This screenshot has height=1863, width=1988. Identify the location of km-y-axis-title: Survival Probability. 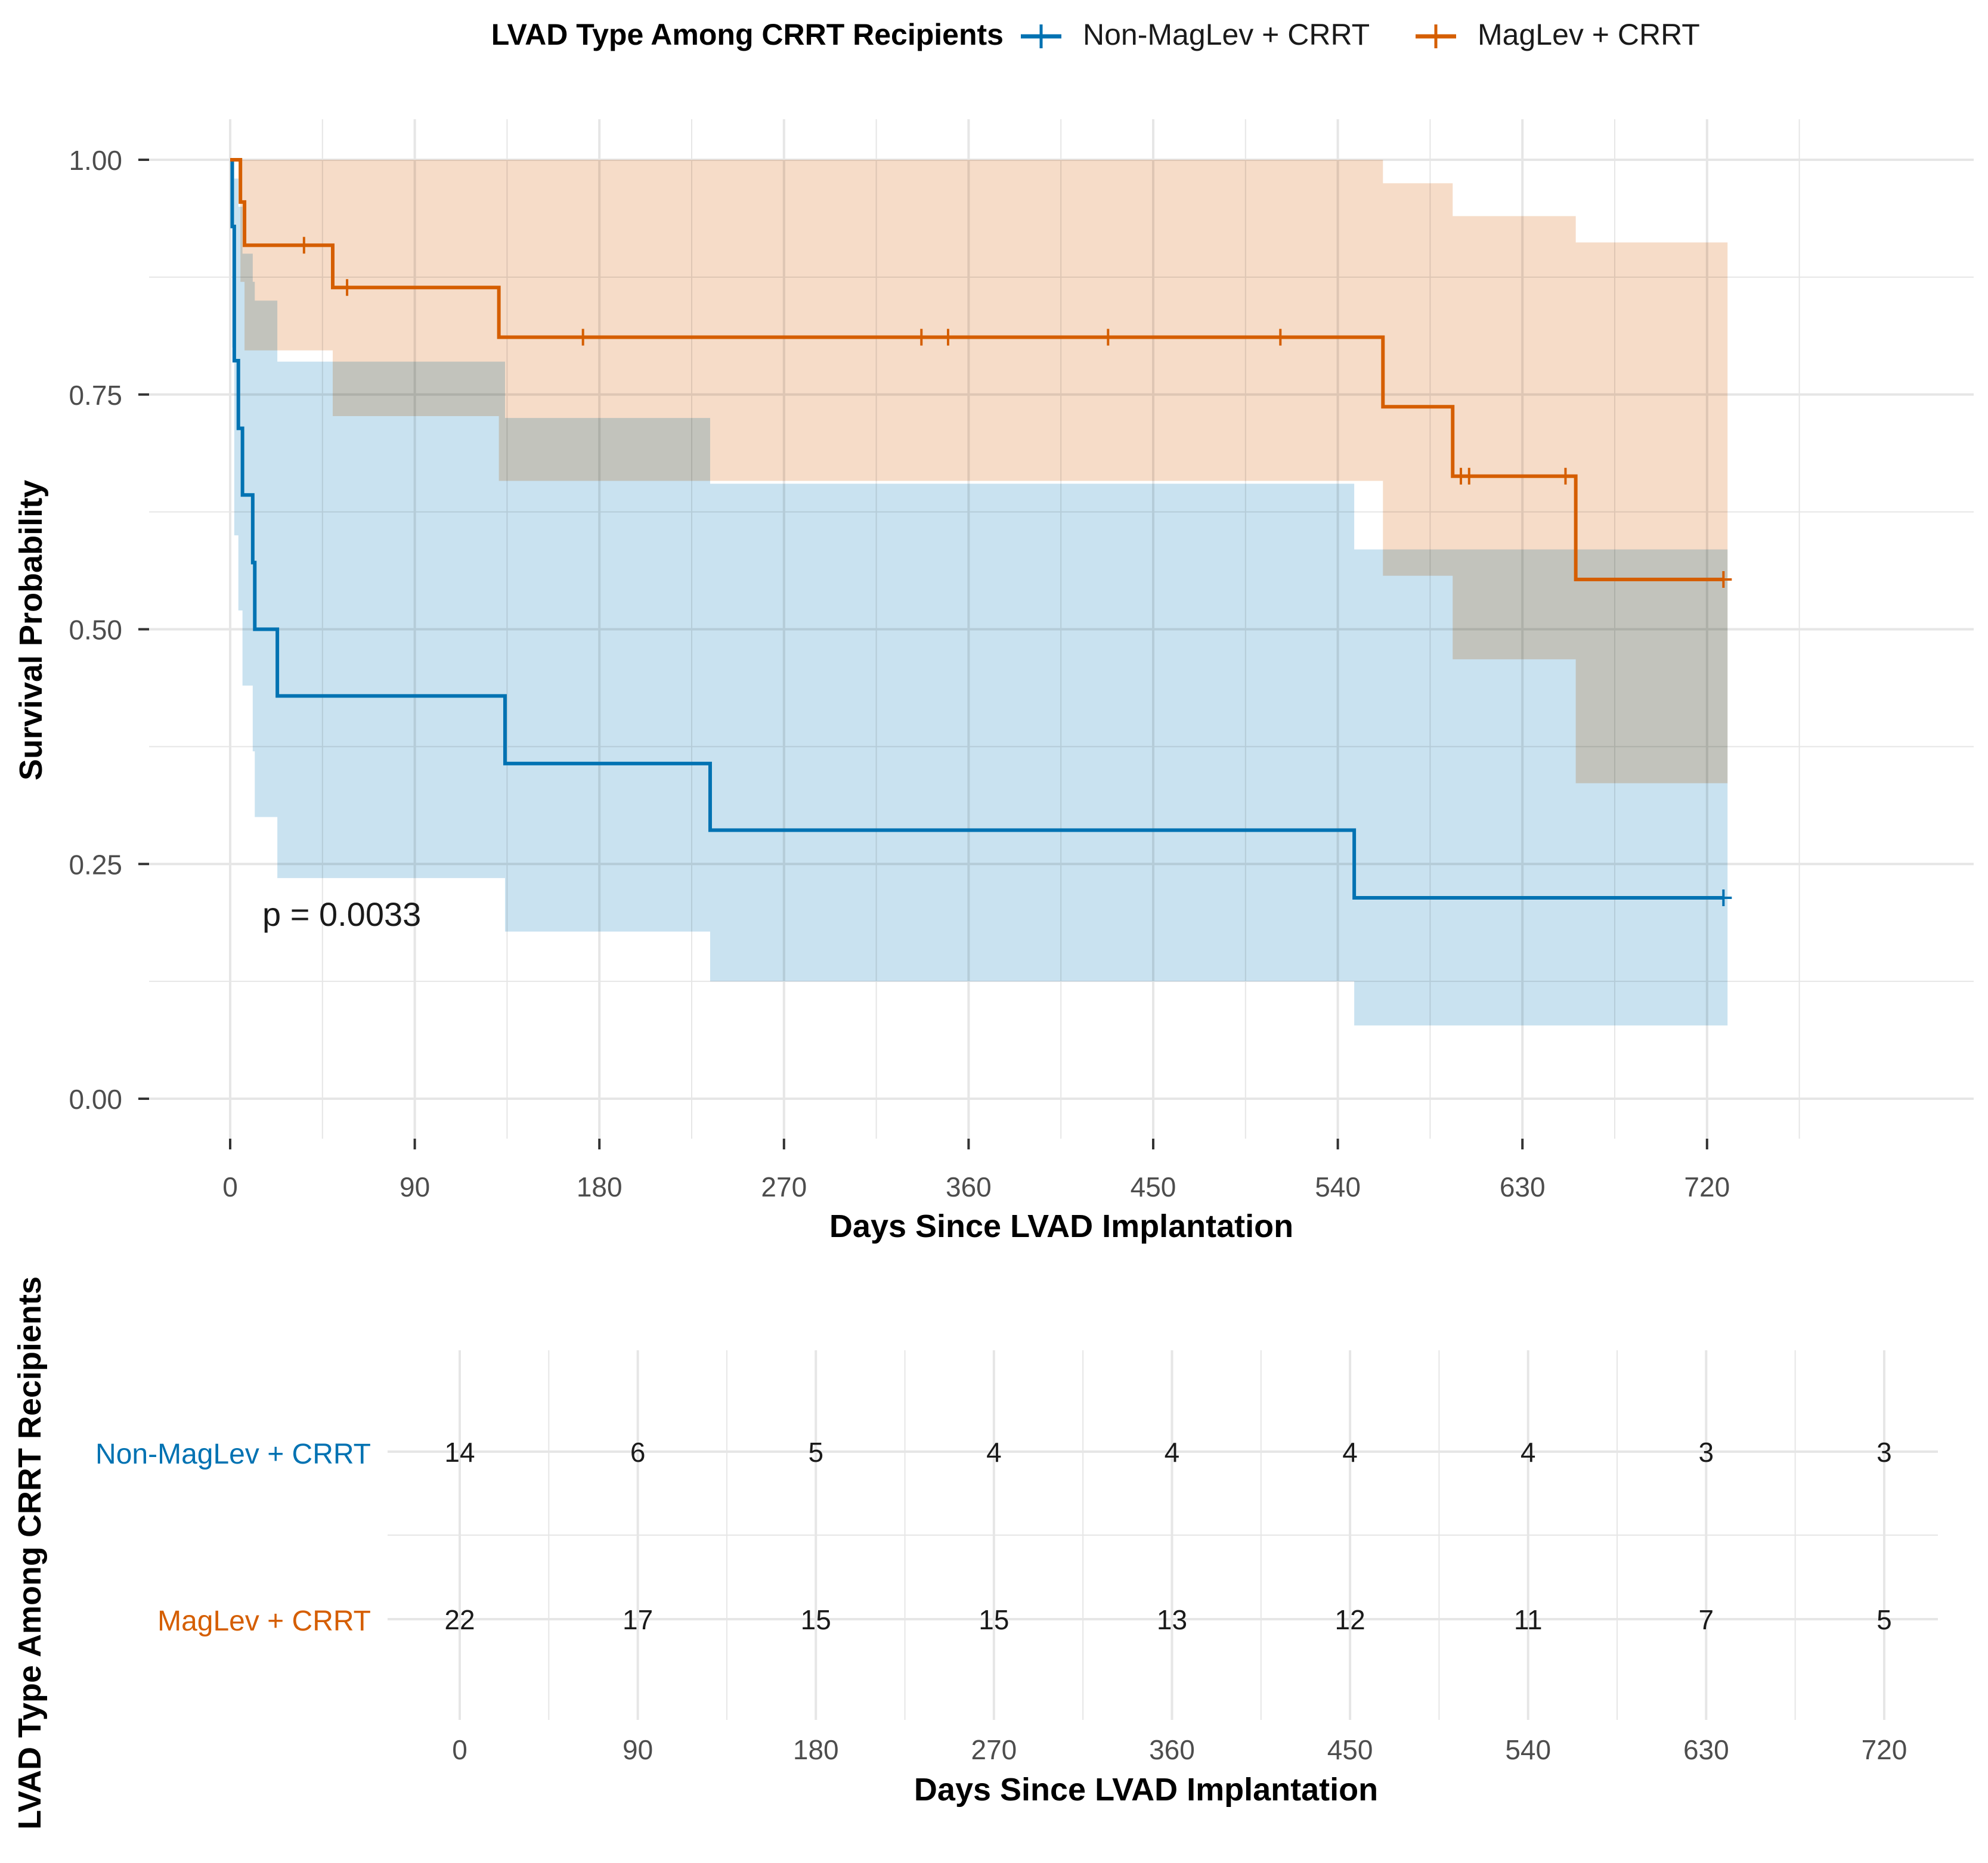
(31, 630).